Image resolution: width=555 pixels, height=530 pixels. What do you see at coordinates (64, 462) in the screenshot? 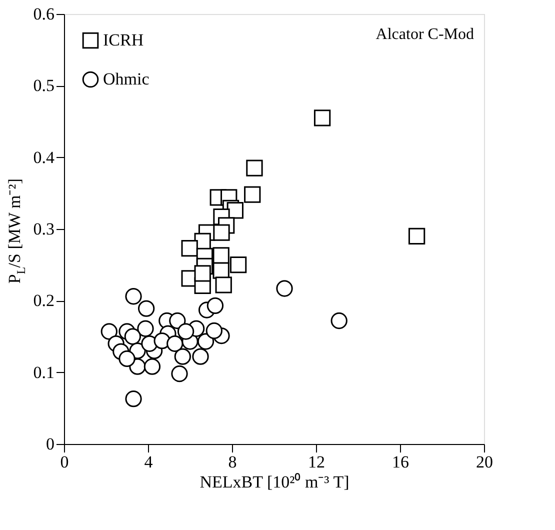
I see `x-tick-label: 0` at bounding box center [64, 462].